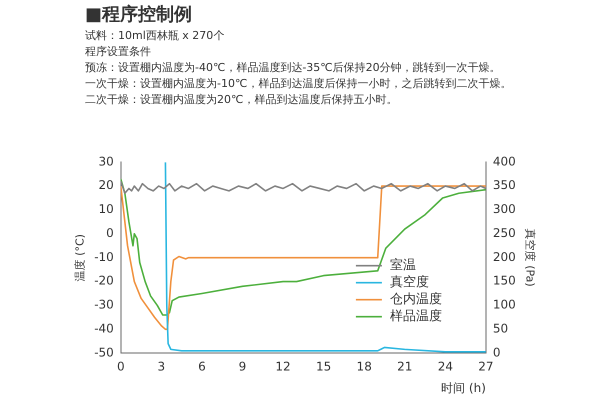 Image resolution: width=600 pixels, height=400 pixels. Describe the element at coordinates (106, 209) in the screenshot. I see `y-tick-label: 10` at that location.